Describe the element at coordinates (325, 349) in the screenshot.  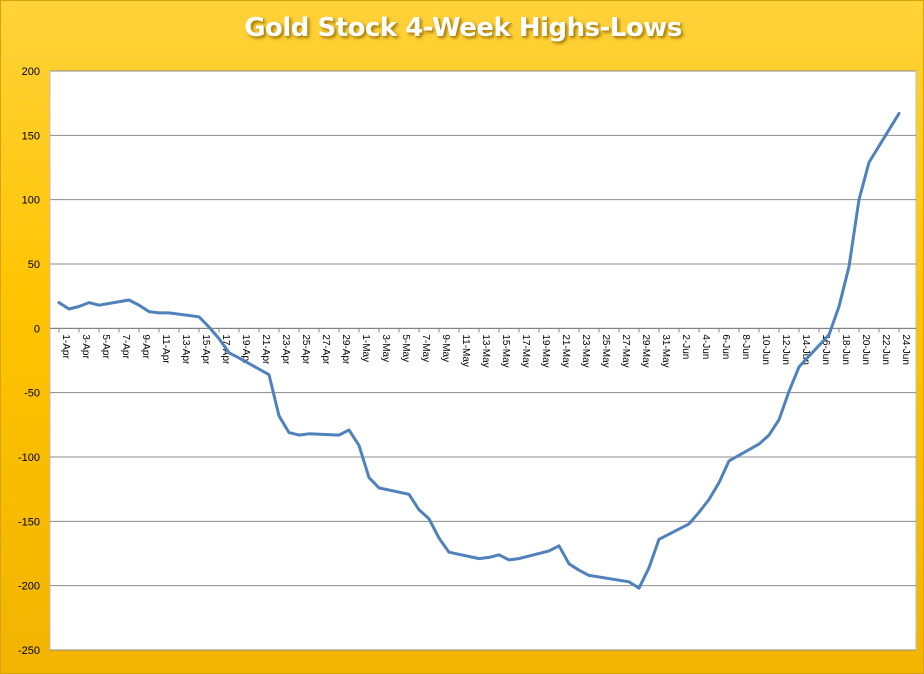
I see `x-tick-label: 27-Apr` at that location.